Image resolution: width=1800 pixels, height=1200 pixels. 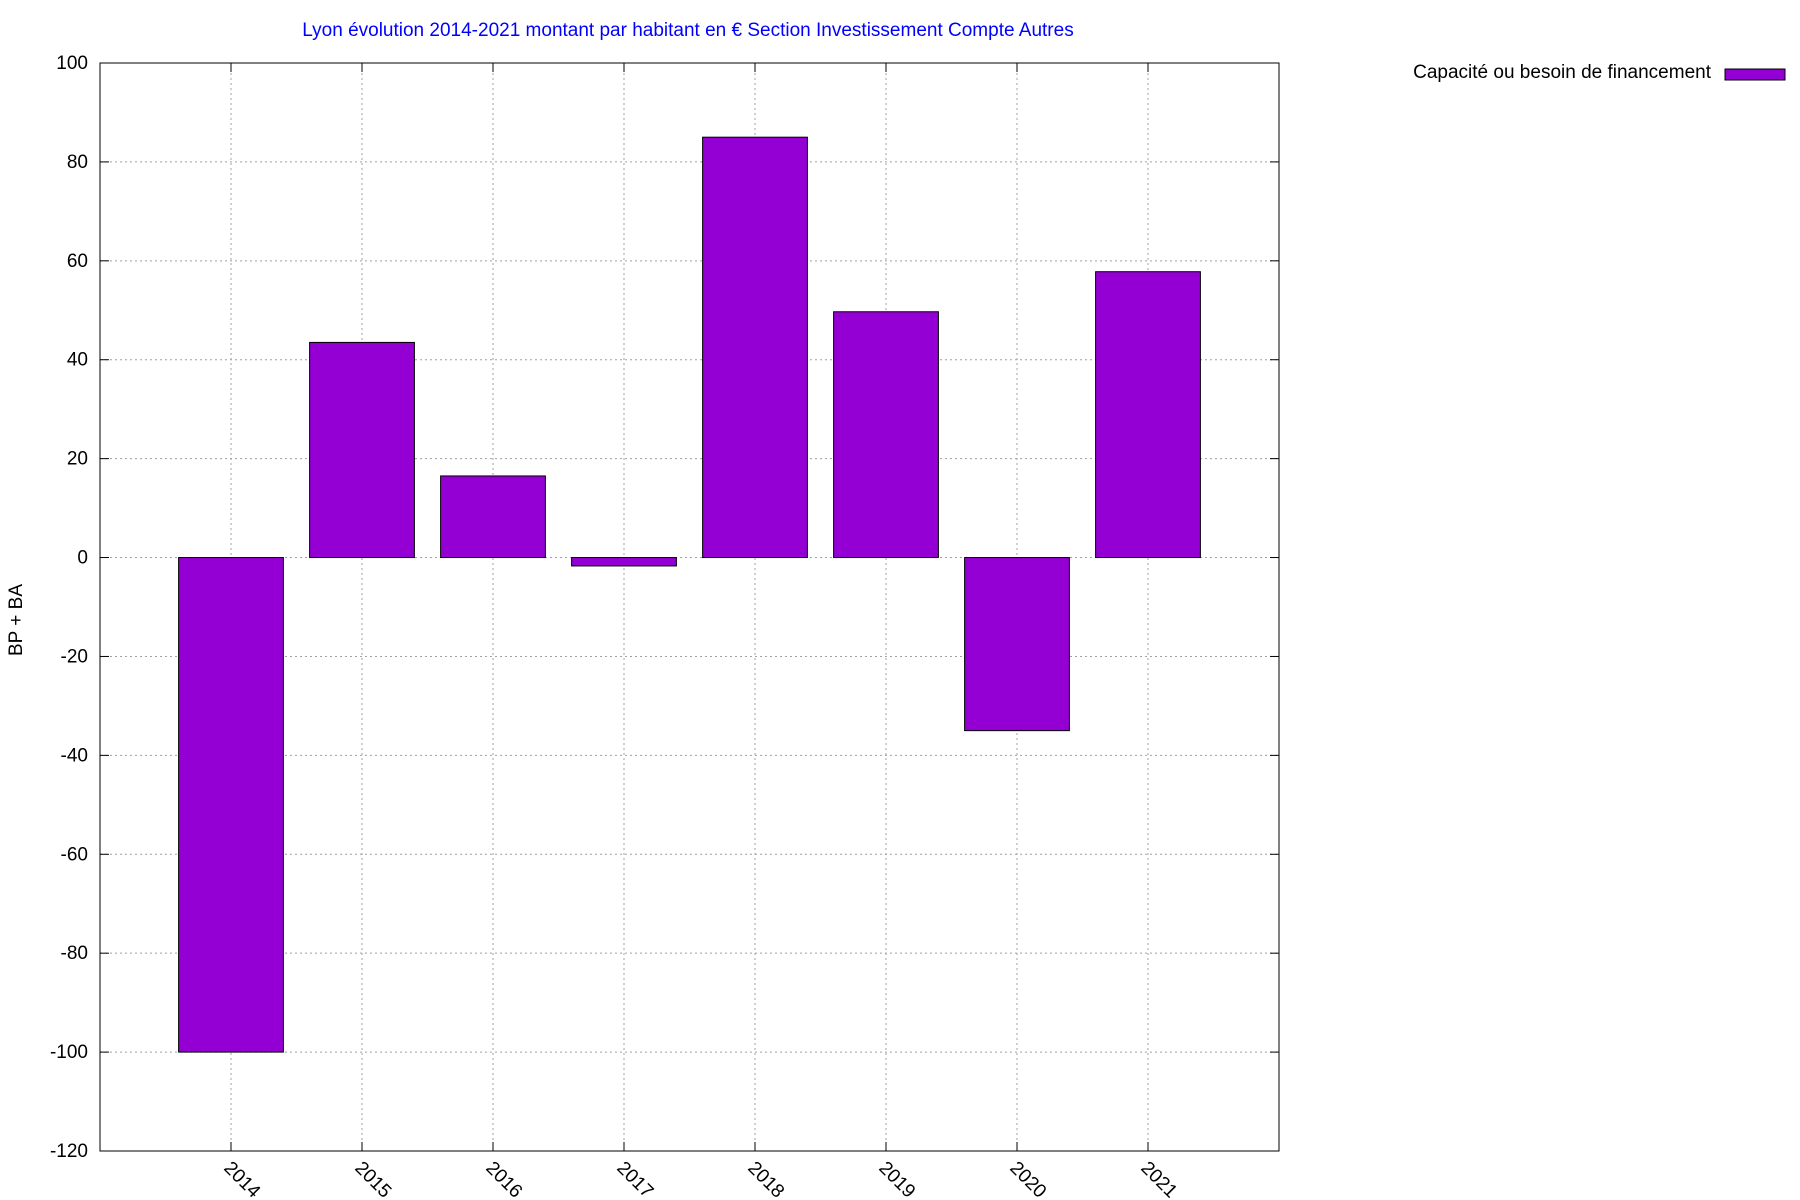 I want to click on y-tick-label: 20, so click(x=77, y=459).